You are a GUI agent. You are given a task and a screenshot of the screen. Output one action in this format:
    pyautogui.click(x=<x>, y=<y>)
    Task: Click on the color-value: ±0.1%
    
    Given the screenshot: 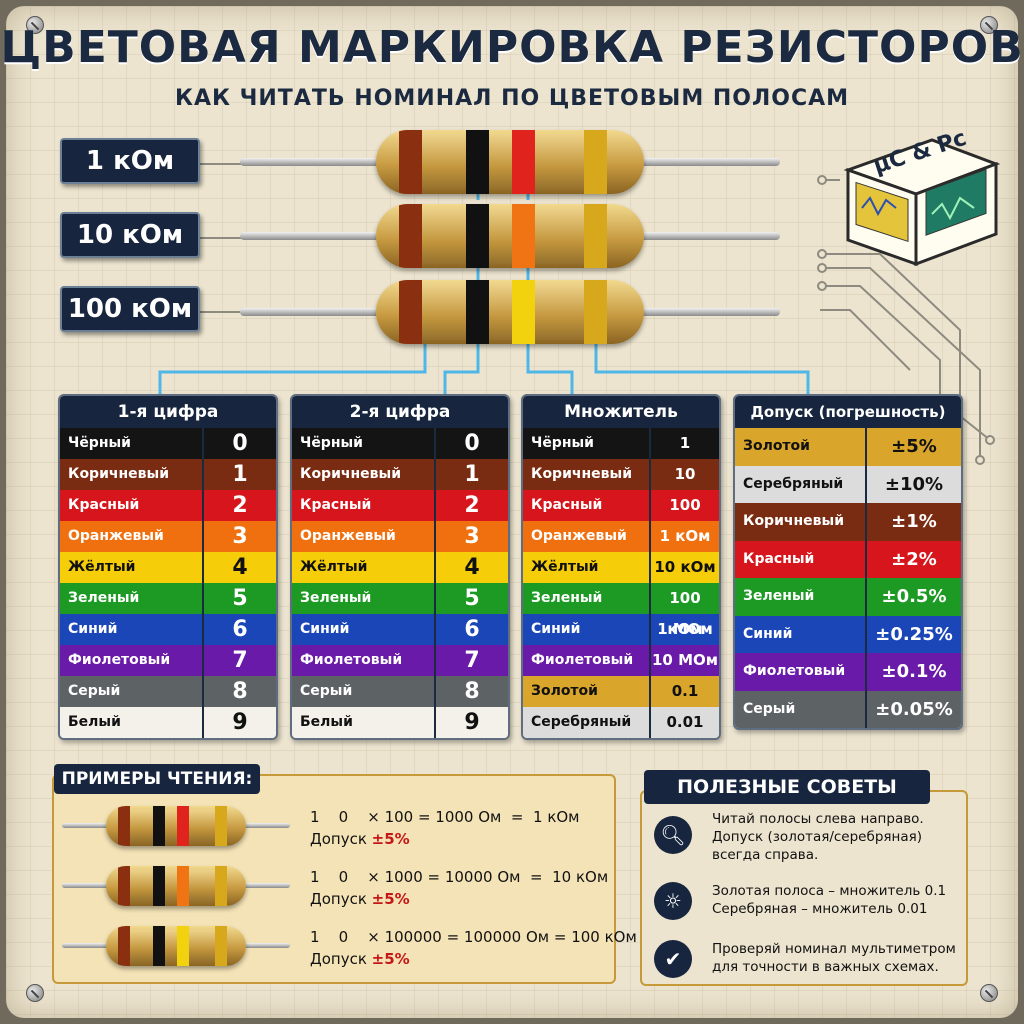 What is the action you would take?
    pyautogui.click(x=913, y=672)
    